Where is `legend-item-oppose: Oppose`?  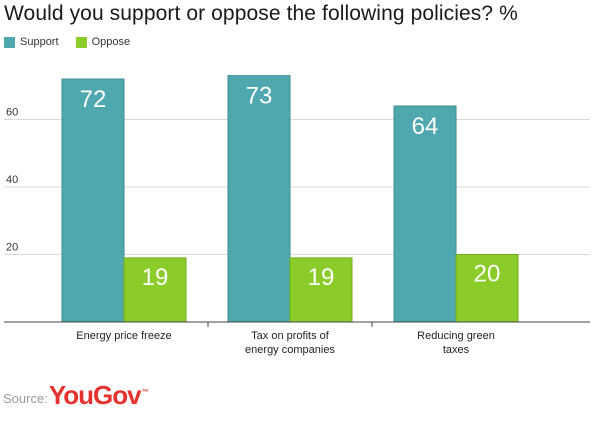
legend-item-oppose: Oppose is located at coordinates (103, 42).